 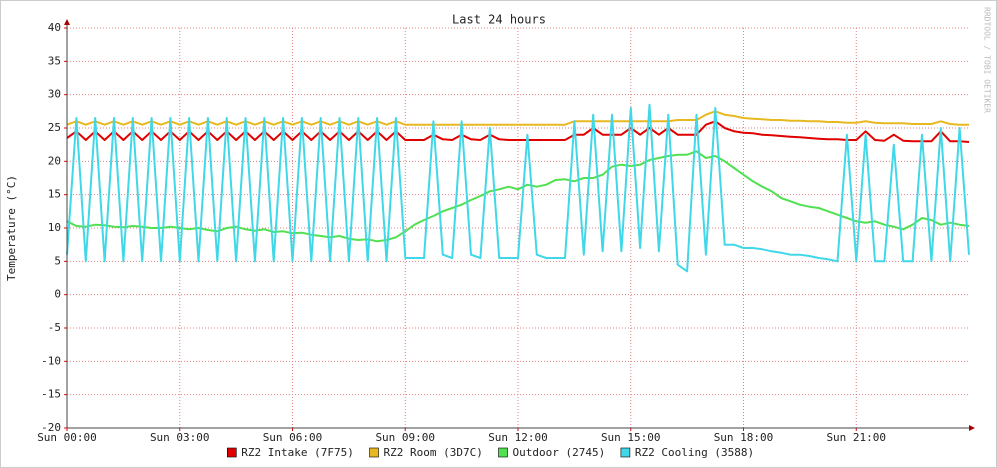 What do you see at coordinates (987, 60) in the screenshot?
I see `credit: RRDTOOL / TOBI OETIKER` at bounding box center [987, 60].